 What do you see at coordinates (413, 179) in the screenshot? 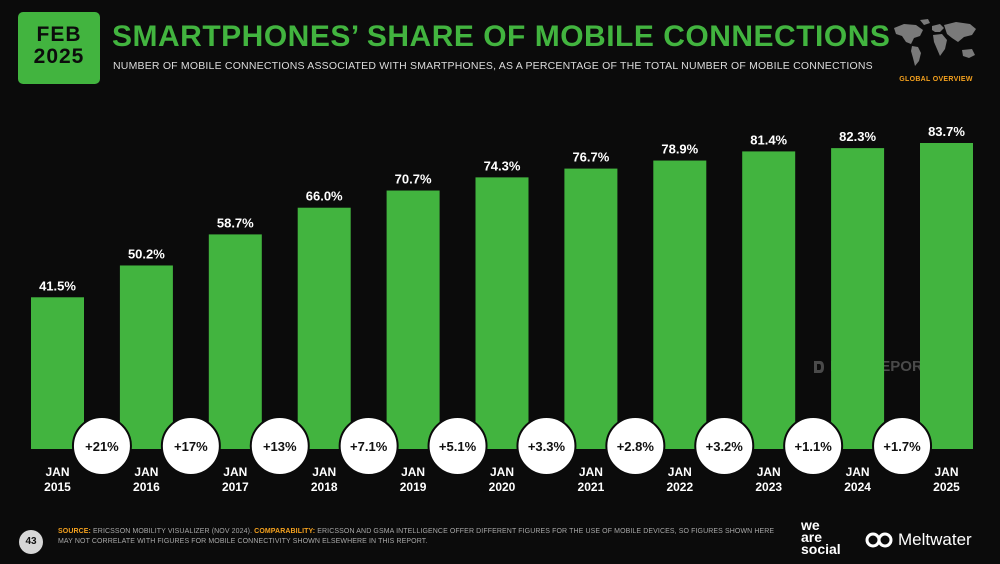
I see `bar-value-label: 70.7%` at bounding box center [413, 179].